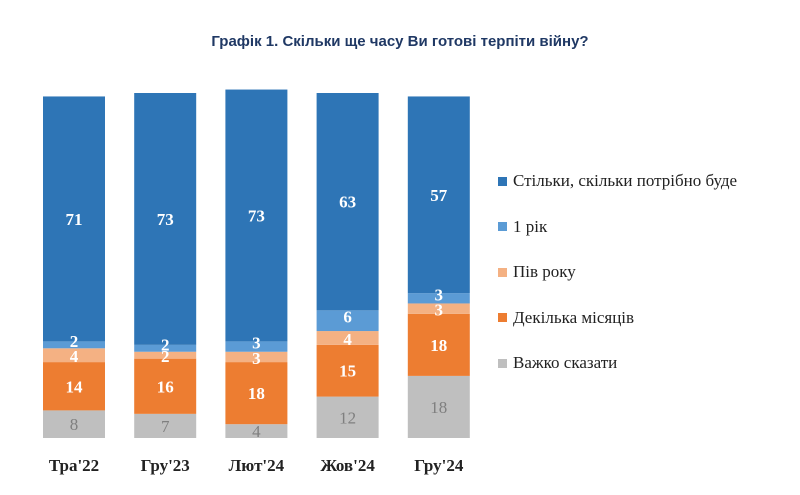 Image resolution: width=800 pixels, height=495 pixels. I want to click on data-label-few_months: 16, so click(165, 386).